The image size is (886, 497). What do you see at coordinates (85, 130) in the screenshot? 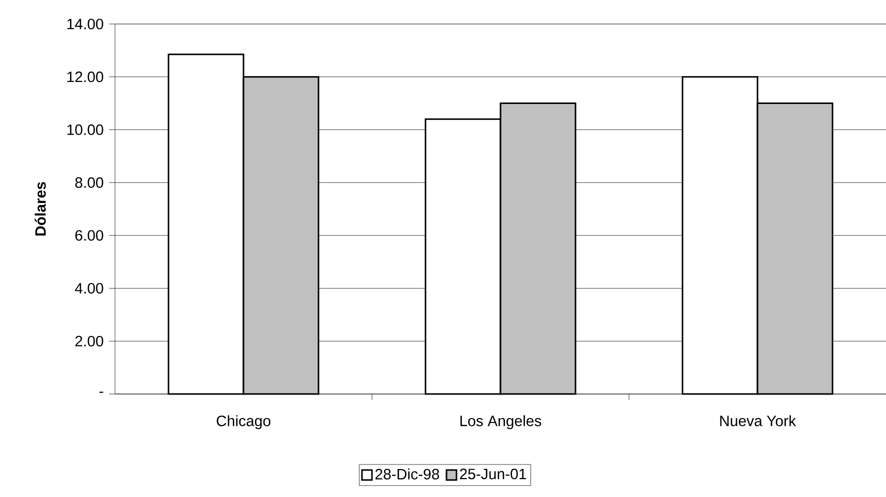
I see `y-tick-label: 10.00` at bounding box center [85, 130].